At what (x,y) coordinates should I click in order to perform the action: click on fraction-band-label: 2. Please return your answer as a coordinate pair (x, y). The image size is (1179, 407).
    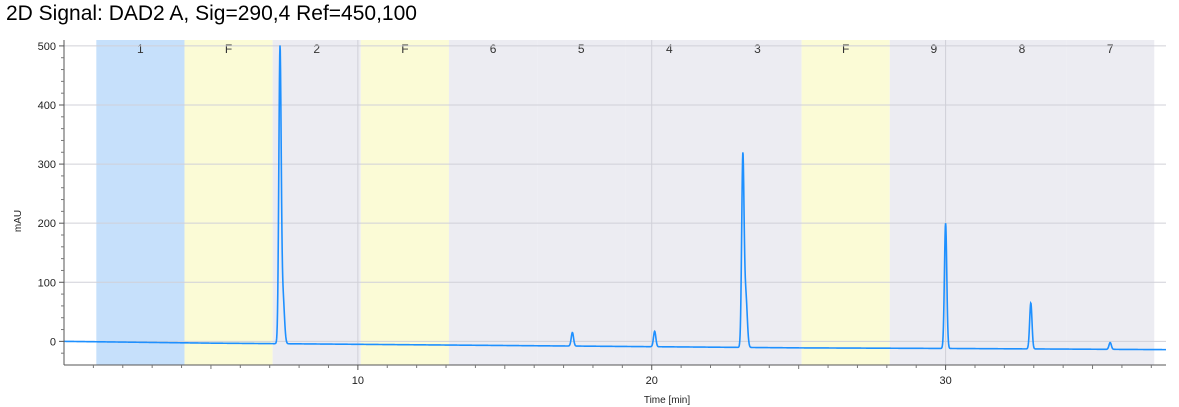
    Looking at the image, I should click on (316, 49).